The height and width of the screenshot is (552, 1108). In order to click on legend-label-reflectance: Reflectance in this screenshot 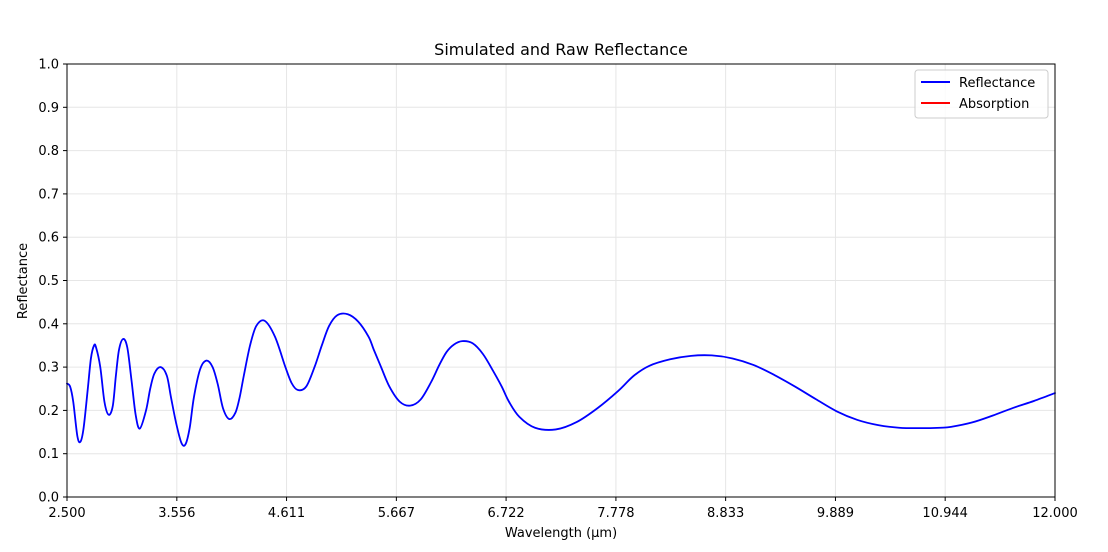, I will do `click(997, 83)`.